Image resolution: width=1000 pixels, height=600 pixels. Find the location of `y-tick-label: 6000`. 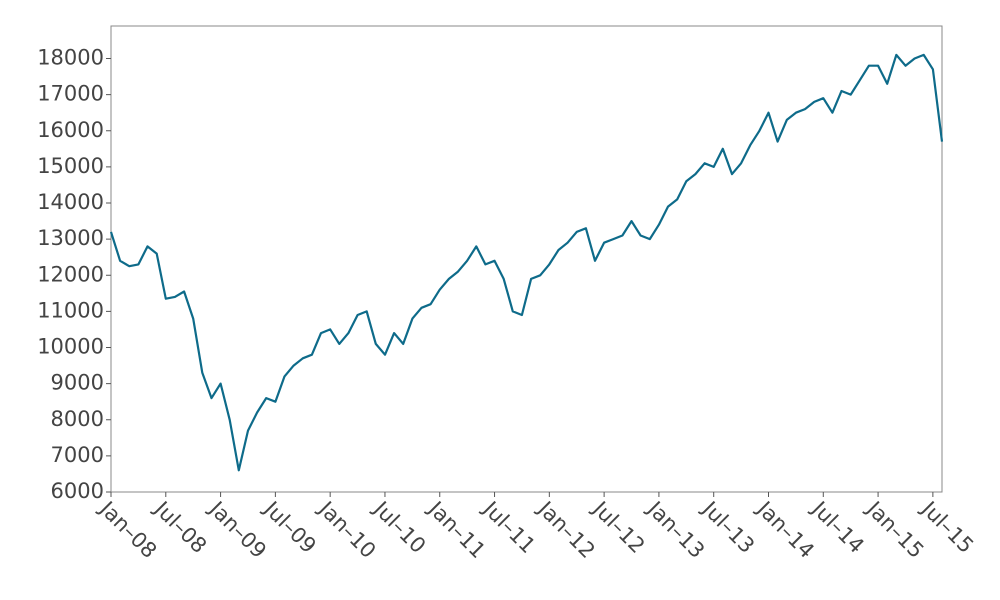

y-tick-label: 6000 is located at coordinates (77, 491).